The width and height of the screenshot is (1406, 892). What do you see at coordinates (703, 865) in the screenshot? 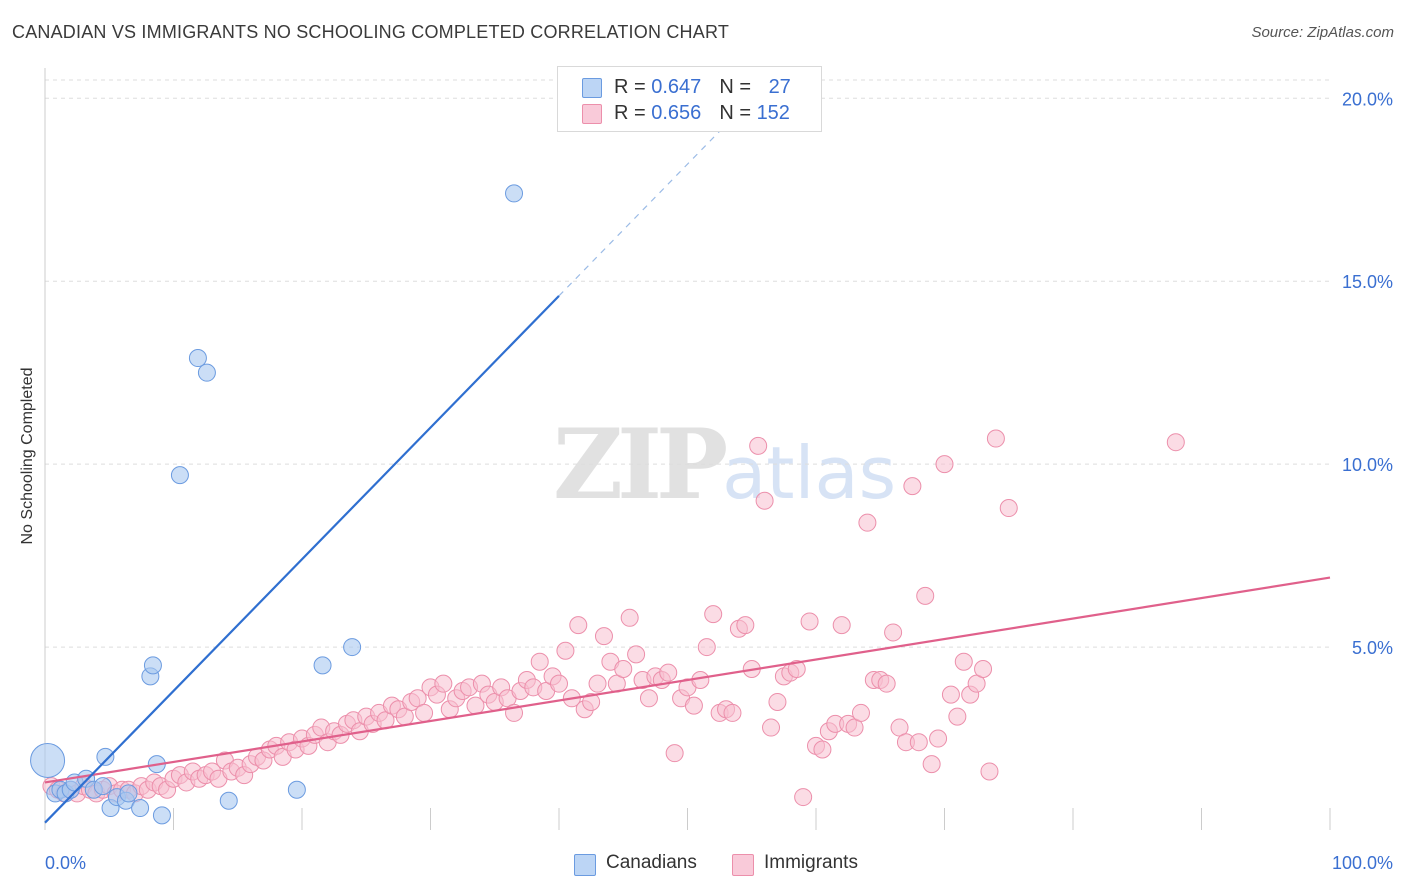
I see `series-legend: Canadians Immigrants` at bounding box center [703, 865].